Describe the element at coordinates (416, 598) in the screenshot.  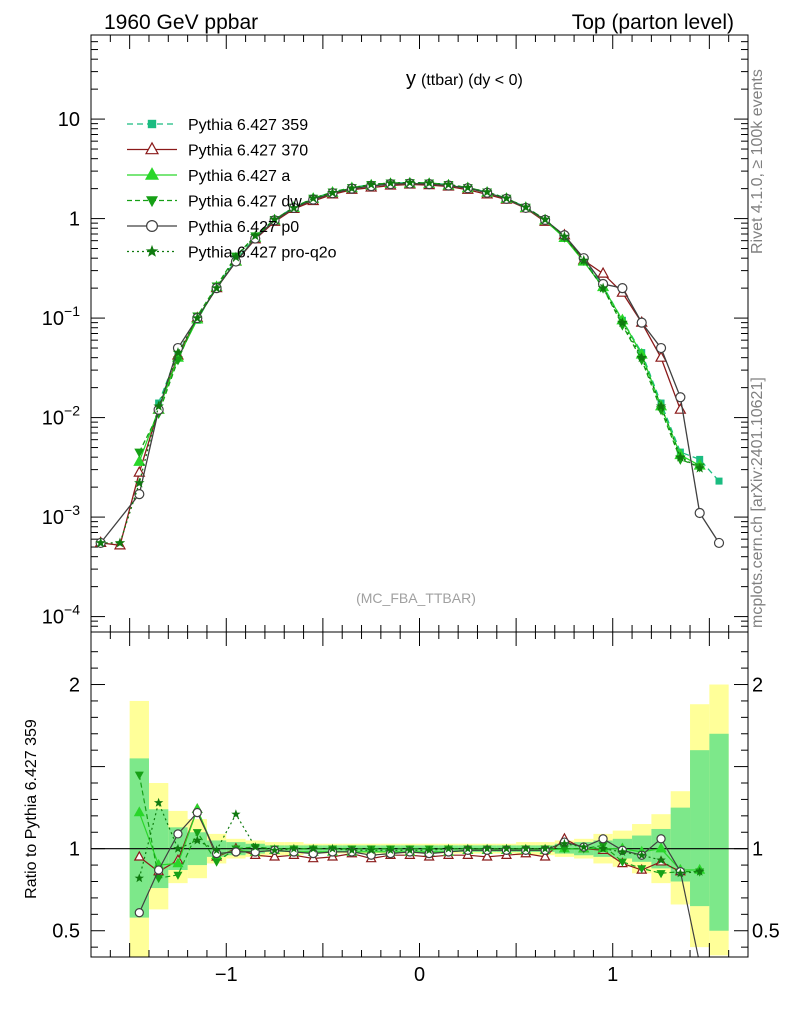
I see `analysis-tag: (MC_FBA_TTBAR)` at that location.